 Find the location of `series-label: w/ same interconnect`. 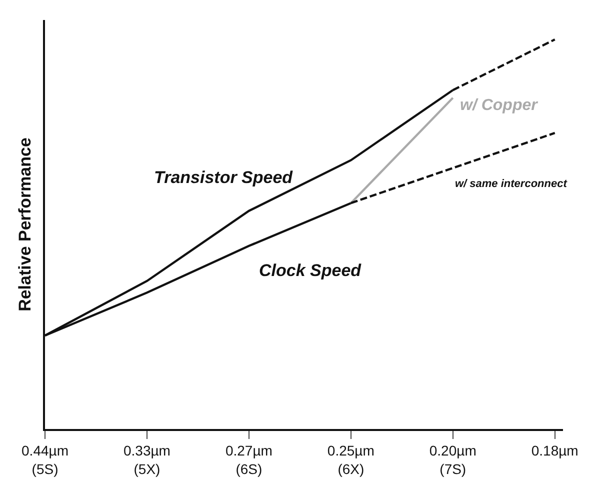

series-label: w/ same interconnect is located at coordinates (511, 184).